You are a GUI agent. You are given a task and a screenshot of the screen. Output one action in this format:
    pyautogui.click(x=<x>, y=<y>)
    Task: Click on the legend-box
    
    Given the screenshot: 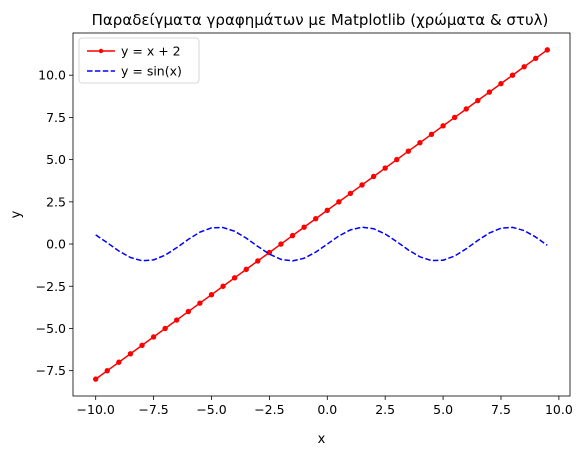 What is the action you would take?
    pyautogui.click(x=139, y=60)
    